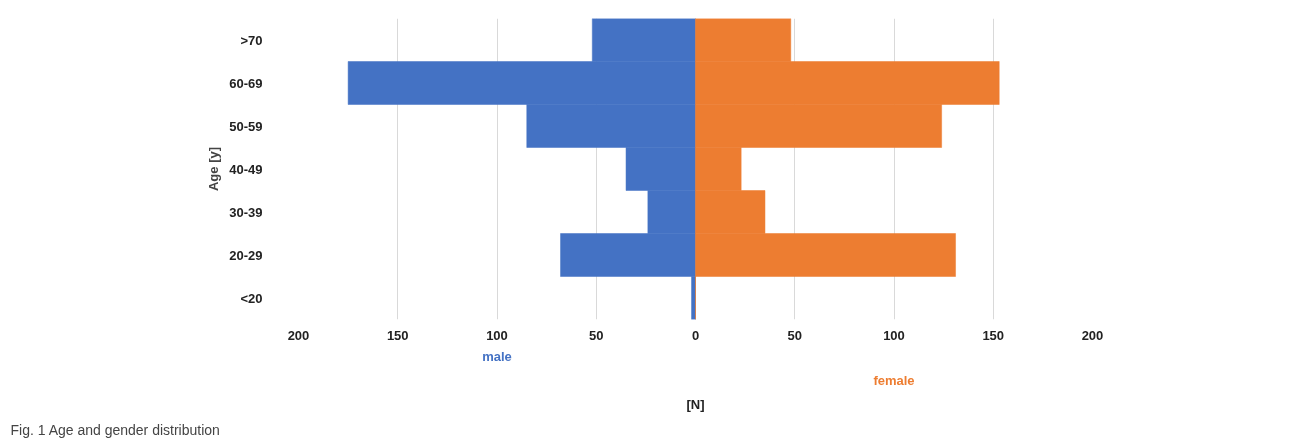  What do you see at coordinates (251, 298) in the screenshot?
I see `y-tick-label: <20` at bounding box center [251, 298].